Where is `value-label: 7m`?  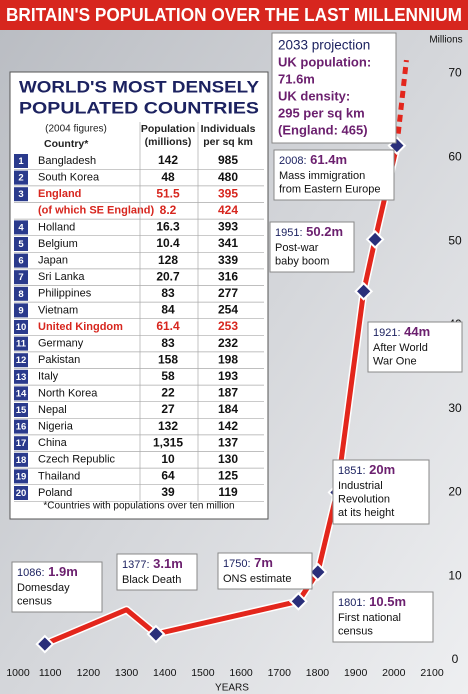 value-label: 7m is located at coordinates (263, 562).